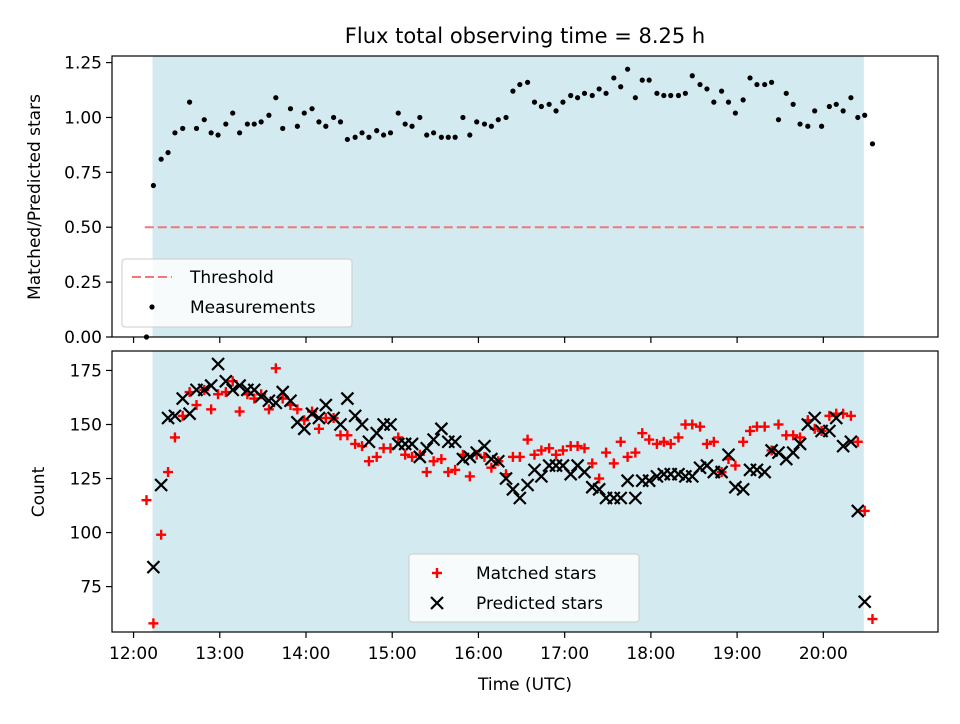 The image size is (960, 724). What do you see at coordinates (650, 654) in the screenshot?
I see `x-tick-label: 18:00` at bounding box center [650, 654].